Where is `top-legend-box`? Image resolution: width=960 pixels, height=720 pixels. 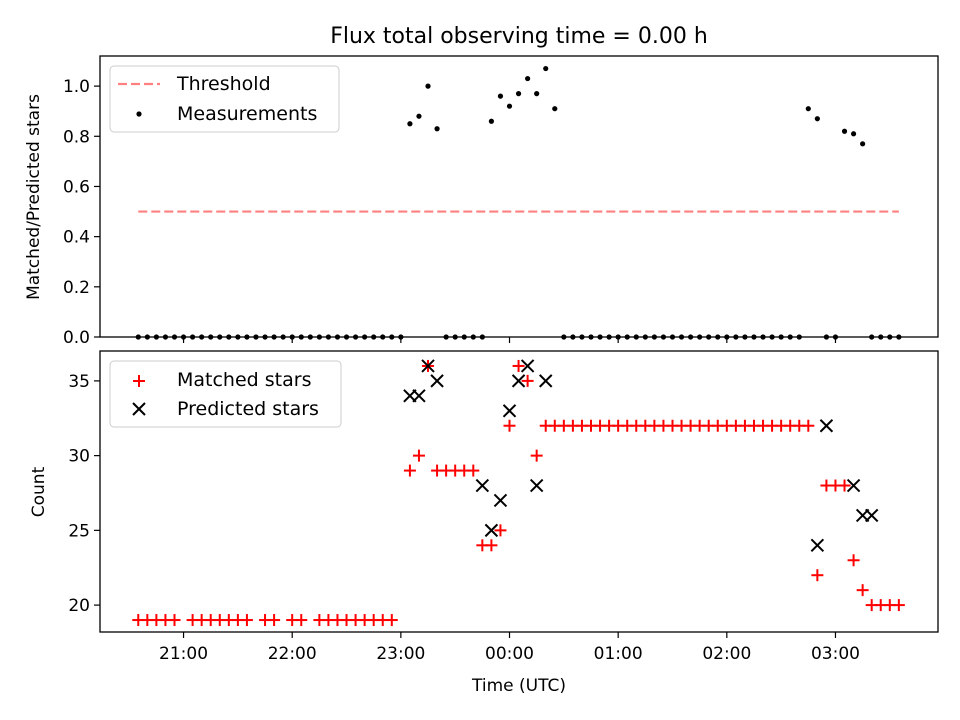 top-legend-box is located at coordinates (224, 99).